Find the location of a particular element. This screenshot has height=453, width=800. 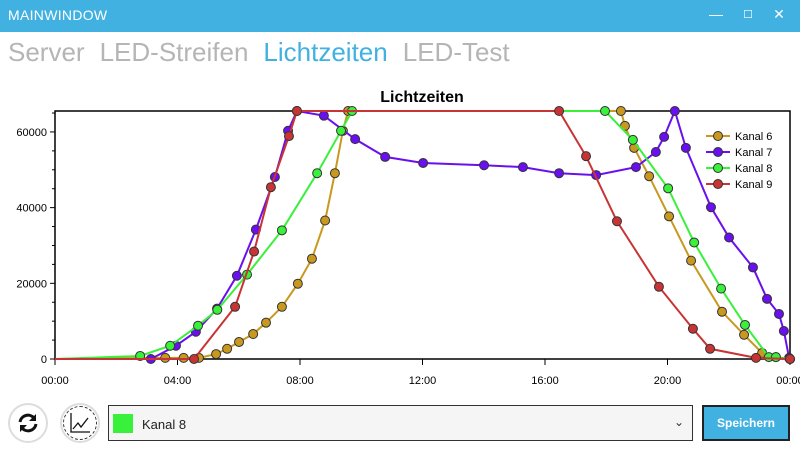

refresh-button is located at coordinates (28, 423).